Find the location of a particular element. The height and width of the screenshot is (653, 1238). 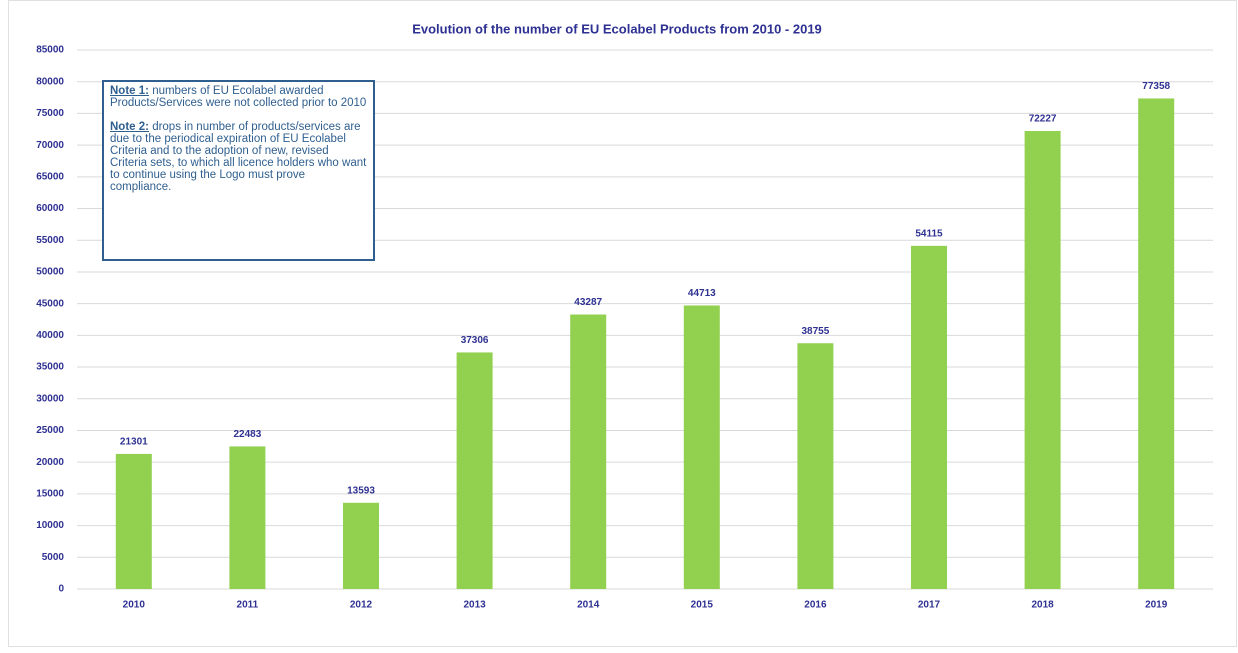

y-tick-label: 5000 is located at coordinates (53, 557).